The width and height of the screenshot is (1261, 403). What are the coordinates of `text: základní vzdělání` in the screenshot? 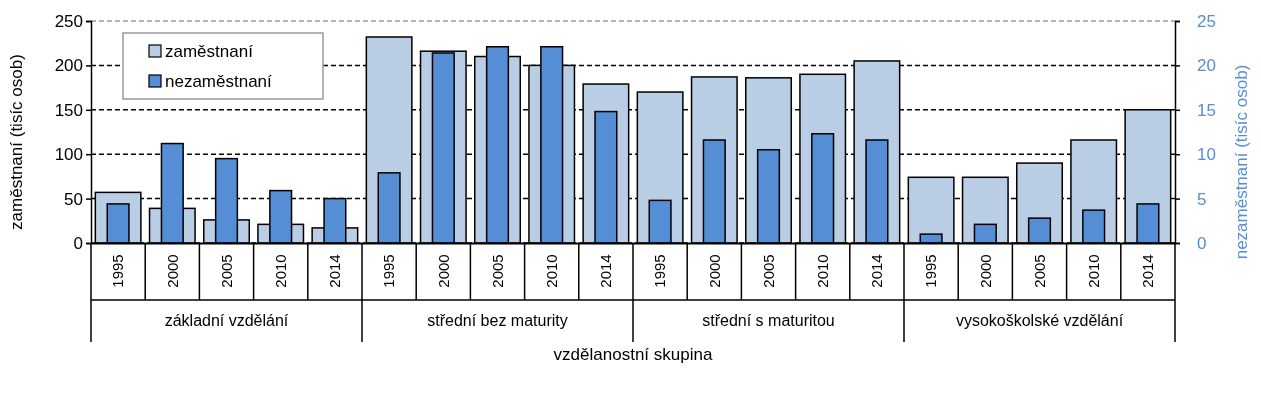 It's located at (226, 320).